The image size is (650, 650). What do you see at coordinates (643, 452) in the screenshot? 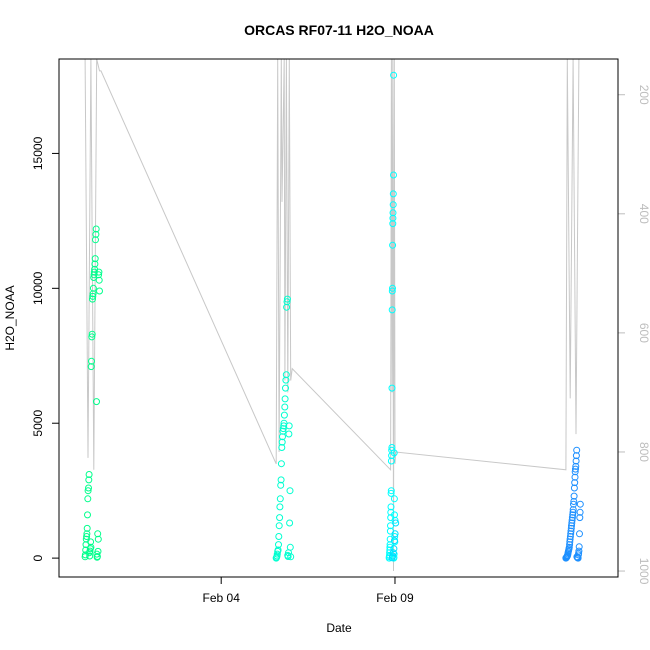
I see `y2-tick-label: 800` at bounding box center [643, 452].